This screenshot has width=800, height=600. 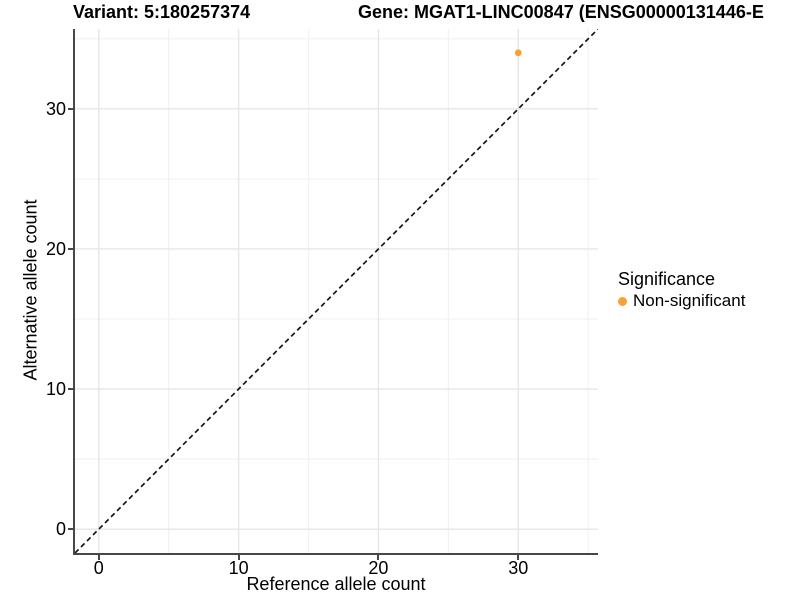 What do you see at coordinates (378, 568) in the screenshot?
I see `x-tick-label: 20` at bounding box center [378, 568].